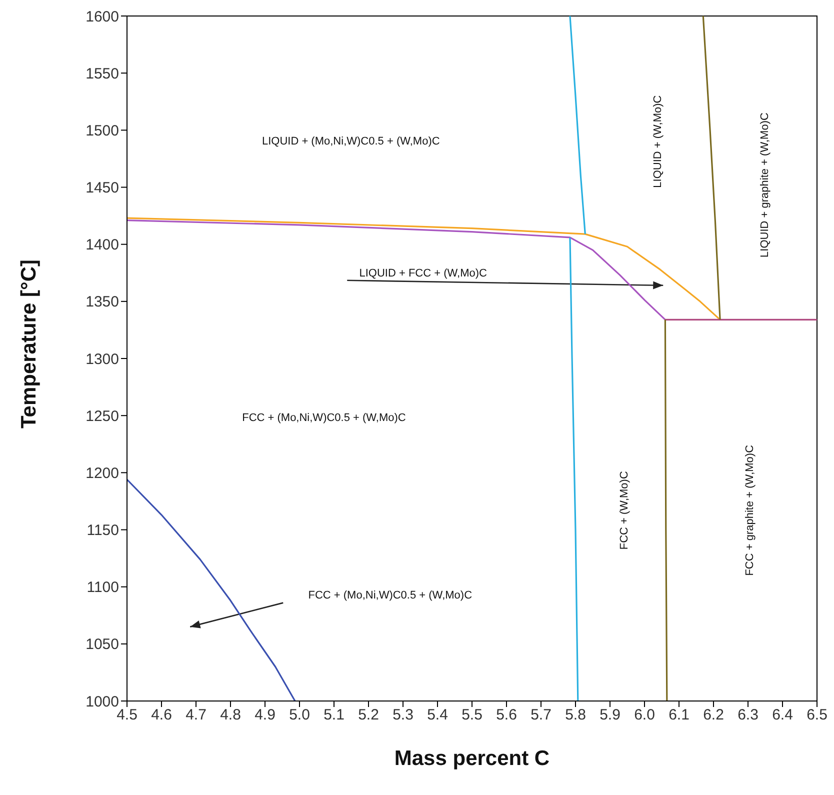 The image size is (834, 795). What do you see at coordinates (102, 302) in the screenshot?
I see `y-tick-label: 1350` at bounding box center [102, 302].